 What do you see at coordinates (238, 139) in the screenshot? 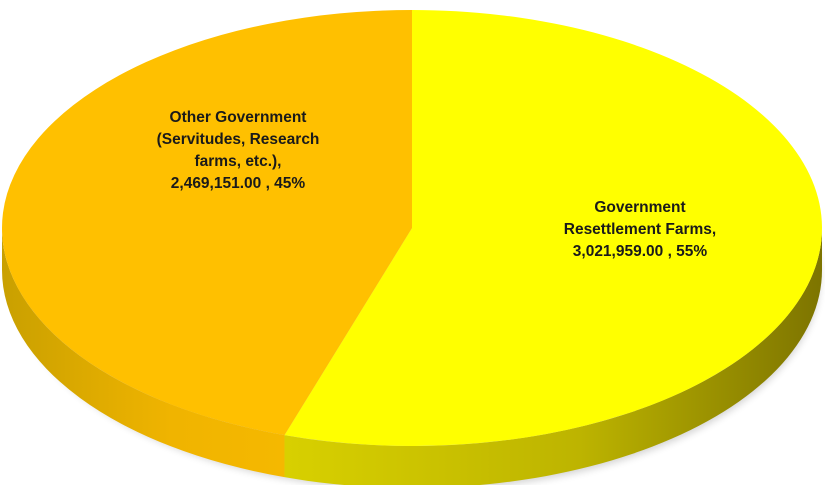
I see `data-label-1-line-1: (Servitudes, Research` at bounding box center [238, 139].